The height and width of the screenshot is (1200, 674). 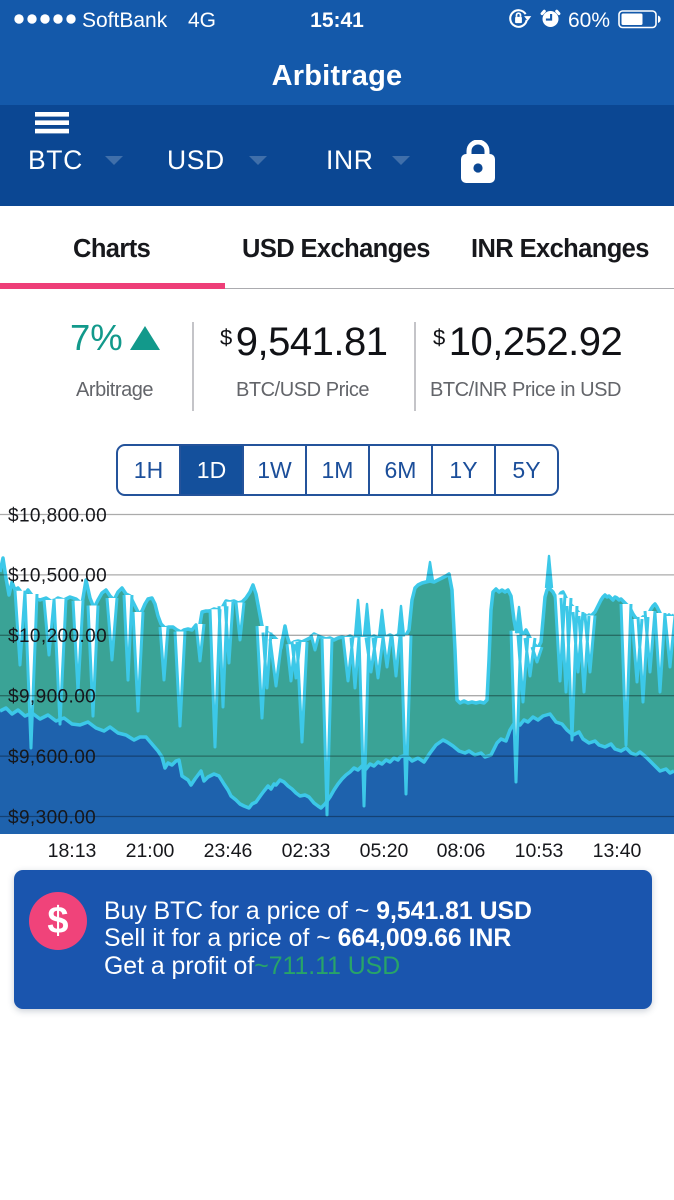 I want to click on svg-text: 60%, so click(x=589, y=20).